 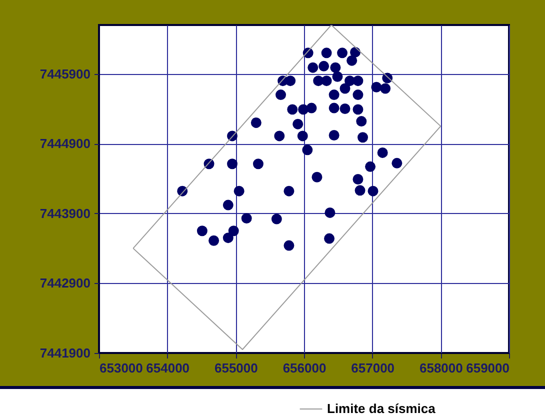 I want to click on y-tick-label: 7443900, so click(x=65, y=213).